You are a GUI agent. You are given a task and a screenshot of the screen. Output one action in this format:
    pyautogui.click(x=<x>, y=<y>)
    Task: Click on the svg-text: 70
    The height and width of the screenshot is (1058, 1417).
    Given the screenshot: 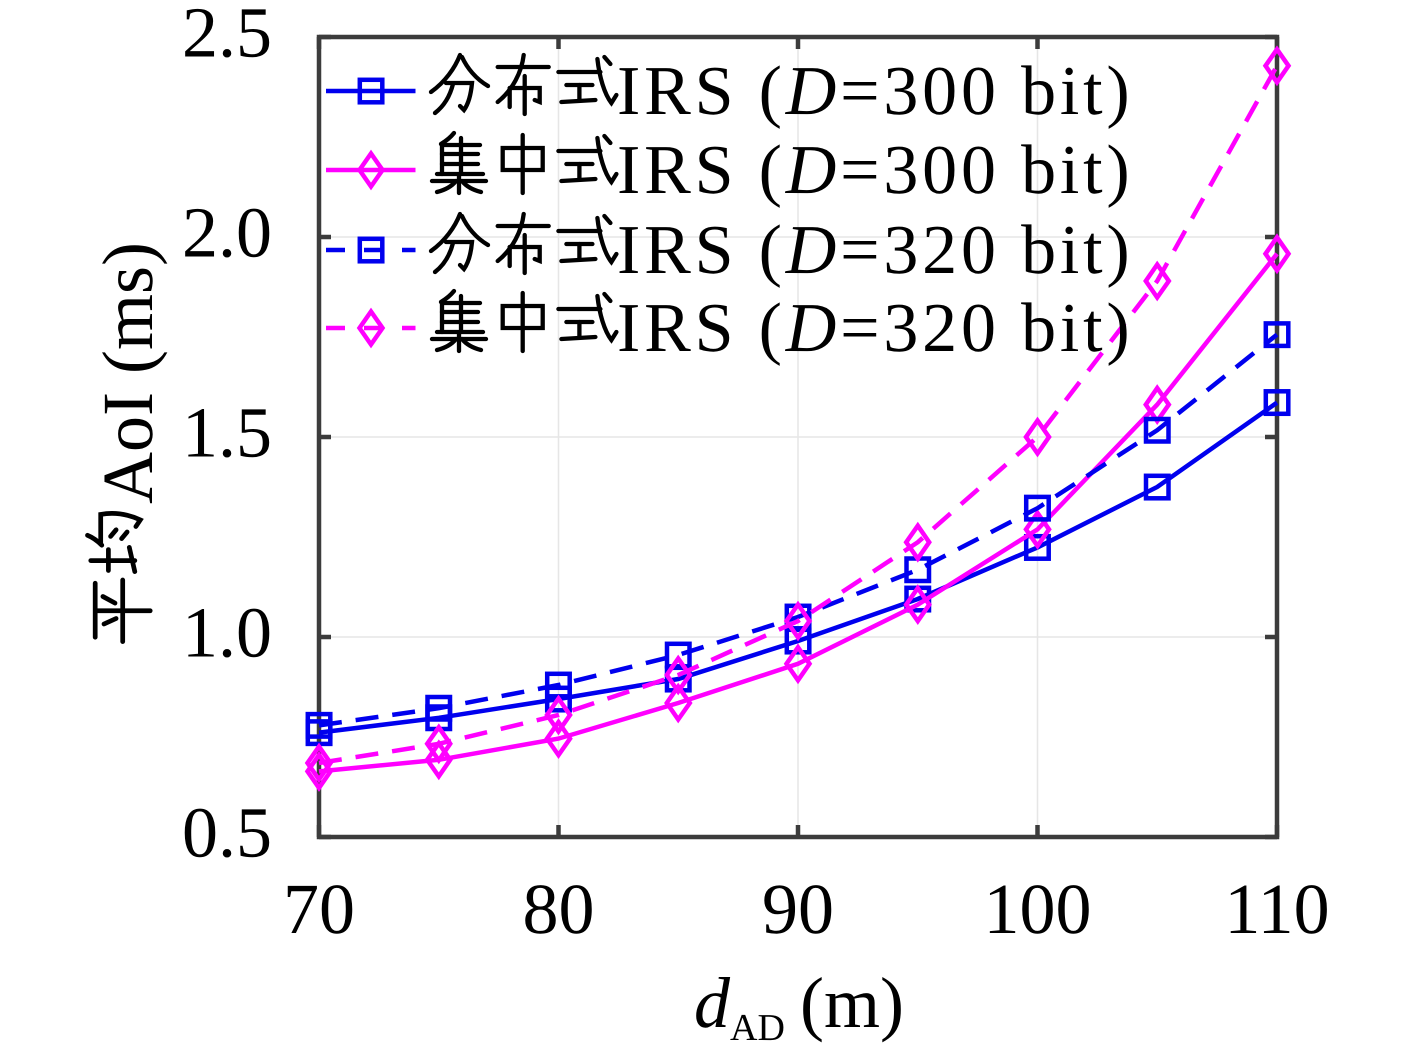 What is the action you would take?
    pyautogui.click(x=319, y=909)
    